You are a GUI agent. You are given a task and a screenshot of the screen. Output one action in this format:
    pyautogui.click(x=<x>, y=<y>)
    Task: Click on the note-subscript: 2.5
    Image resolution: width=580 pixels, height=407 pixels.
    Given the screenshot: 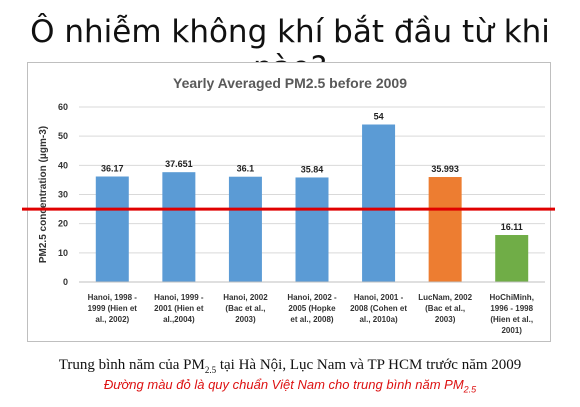 What is the action you would take?
    pyautogui.click(x=470, y=389)
    